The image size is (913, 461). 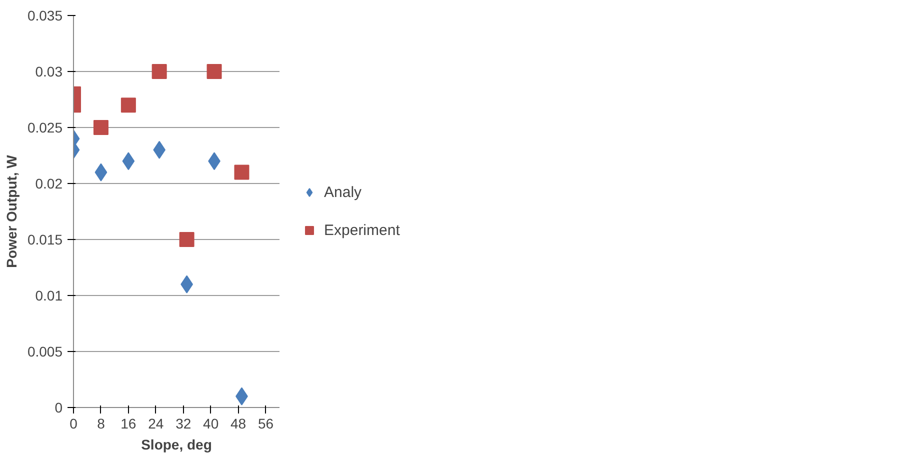 What do you see at coordinates (343, 192) in the screenshot?
I see `legend-label: Analy` at bounding box center [343, 192].